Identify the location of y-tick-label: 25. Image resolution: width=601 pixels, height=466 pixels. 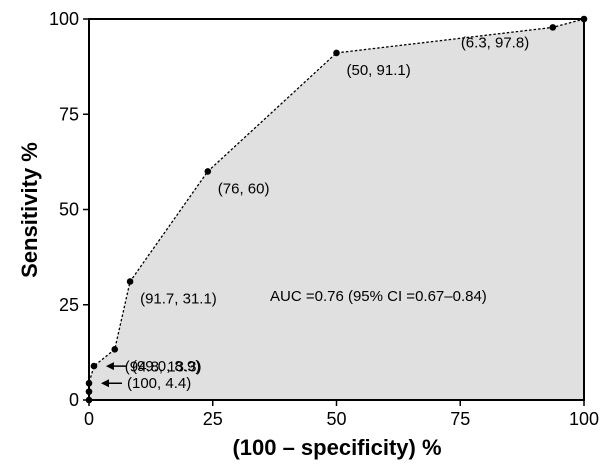
(69, 305).